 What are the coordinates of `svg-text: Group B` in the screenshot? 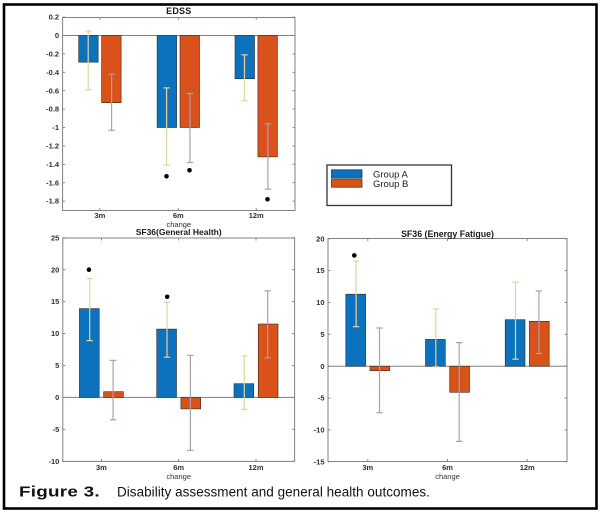 It's located at (390, 184).